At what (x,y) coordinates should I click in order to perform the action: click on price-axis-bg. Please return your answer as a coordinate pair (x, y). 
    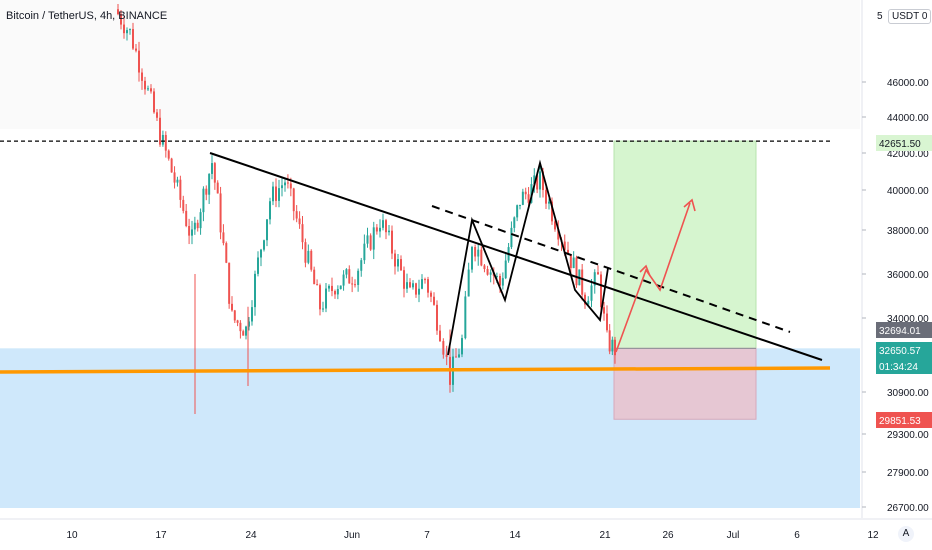
    Looking at the image, I should click on (897, 259).